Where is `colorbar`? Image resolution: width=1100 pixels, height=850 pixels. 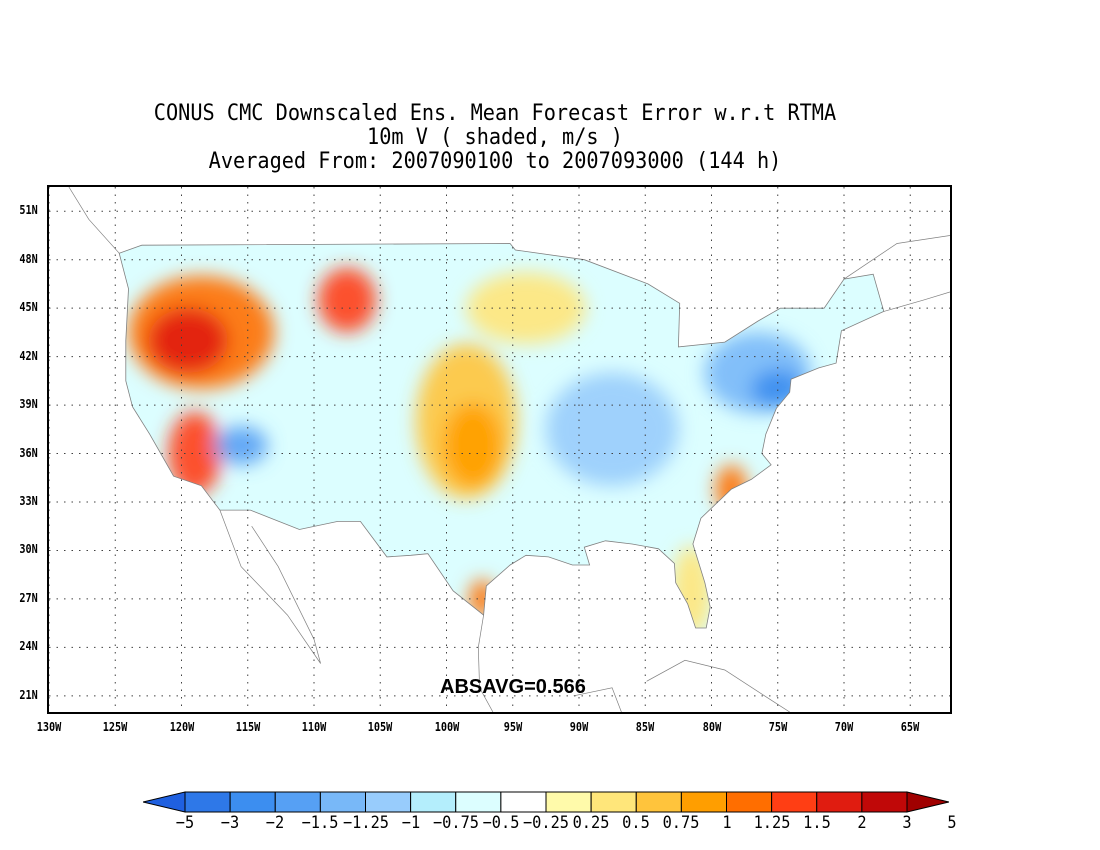 colorbar is located at coordinates (546, 802).